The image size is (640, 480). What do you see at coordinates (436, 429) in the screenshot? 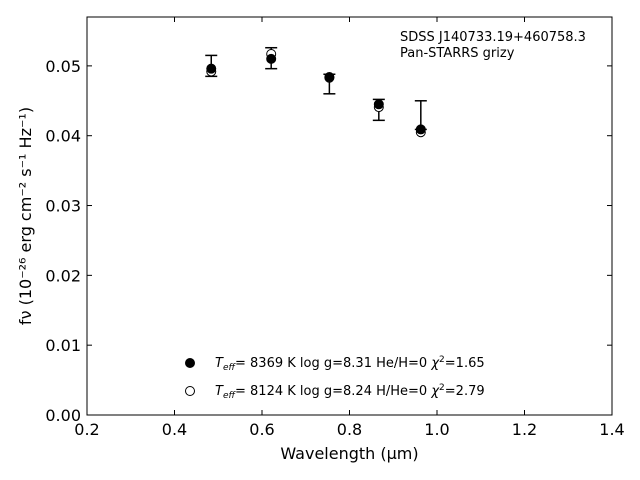
I see `x-tick-label: 1.0` at bounding box center [436, 429].